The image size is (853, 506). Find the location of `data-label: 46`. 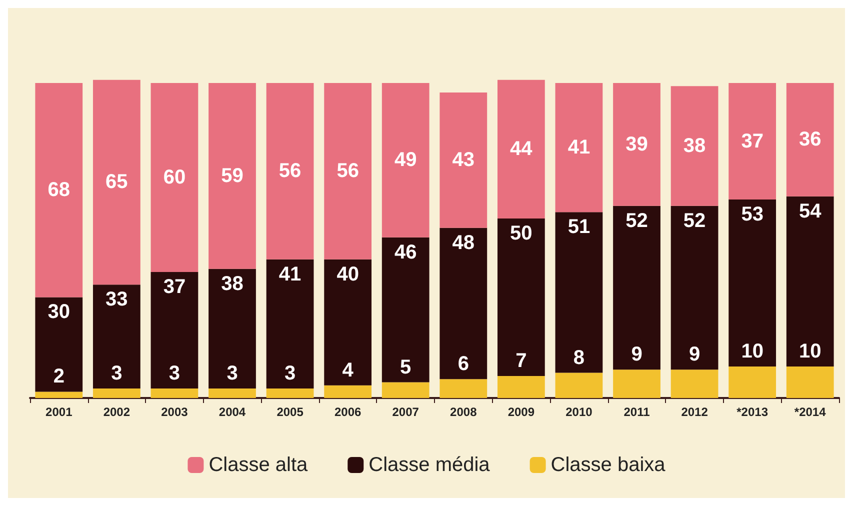

data-label: 46 is located at coordinates (405, 252).